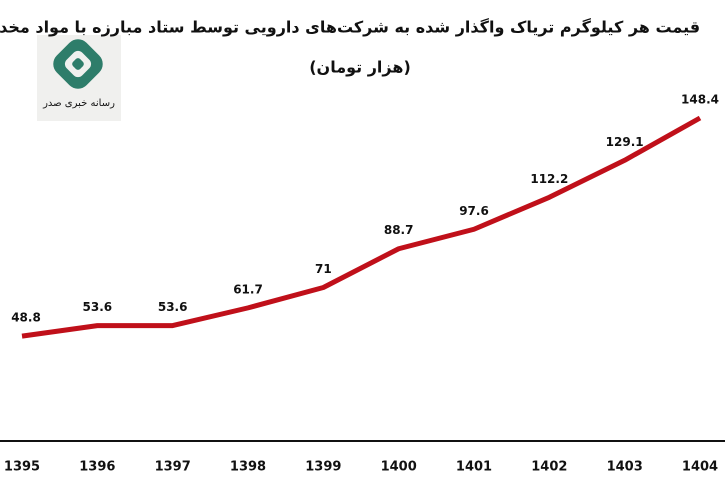 This screenshot has height=485, width=725. I want to click on x-tick-label: 1398, so click(248, 467).